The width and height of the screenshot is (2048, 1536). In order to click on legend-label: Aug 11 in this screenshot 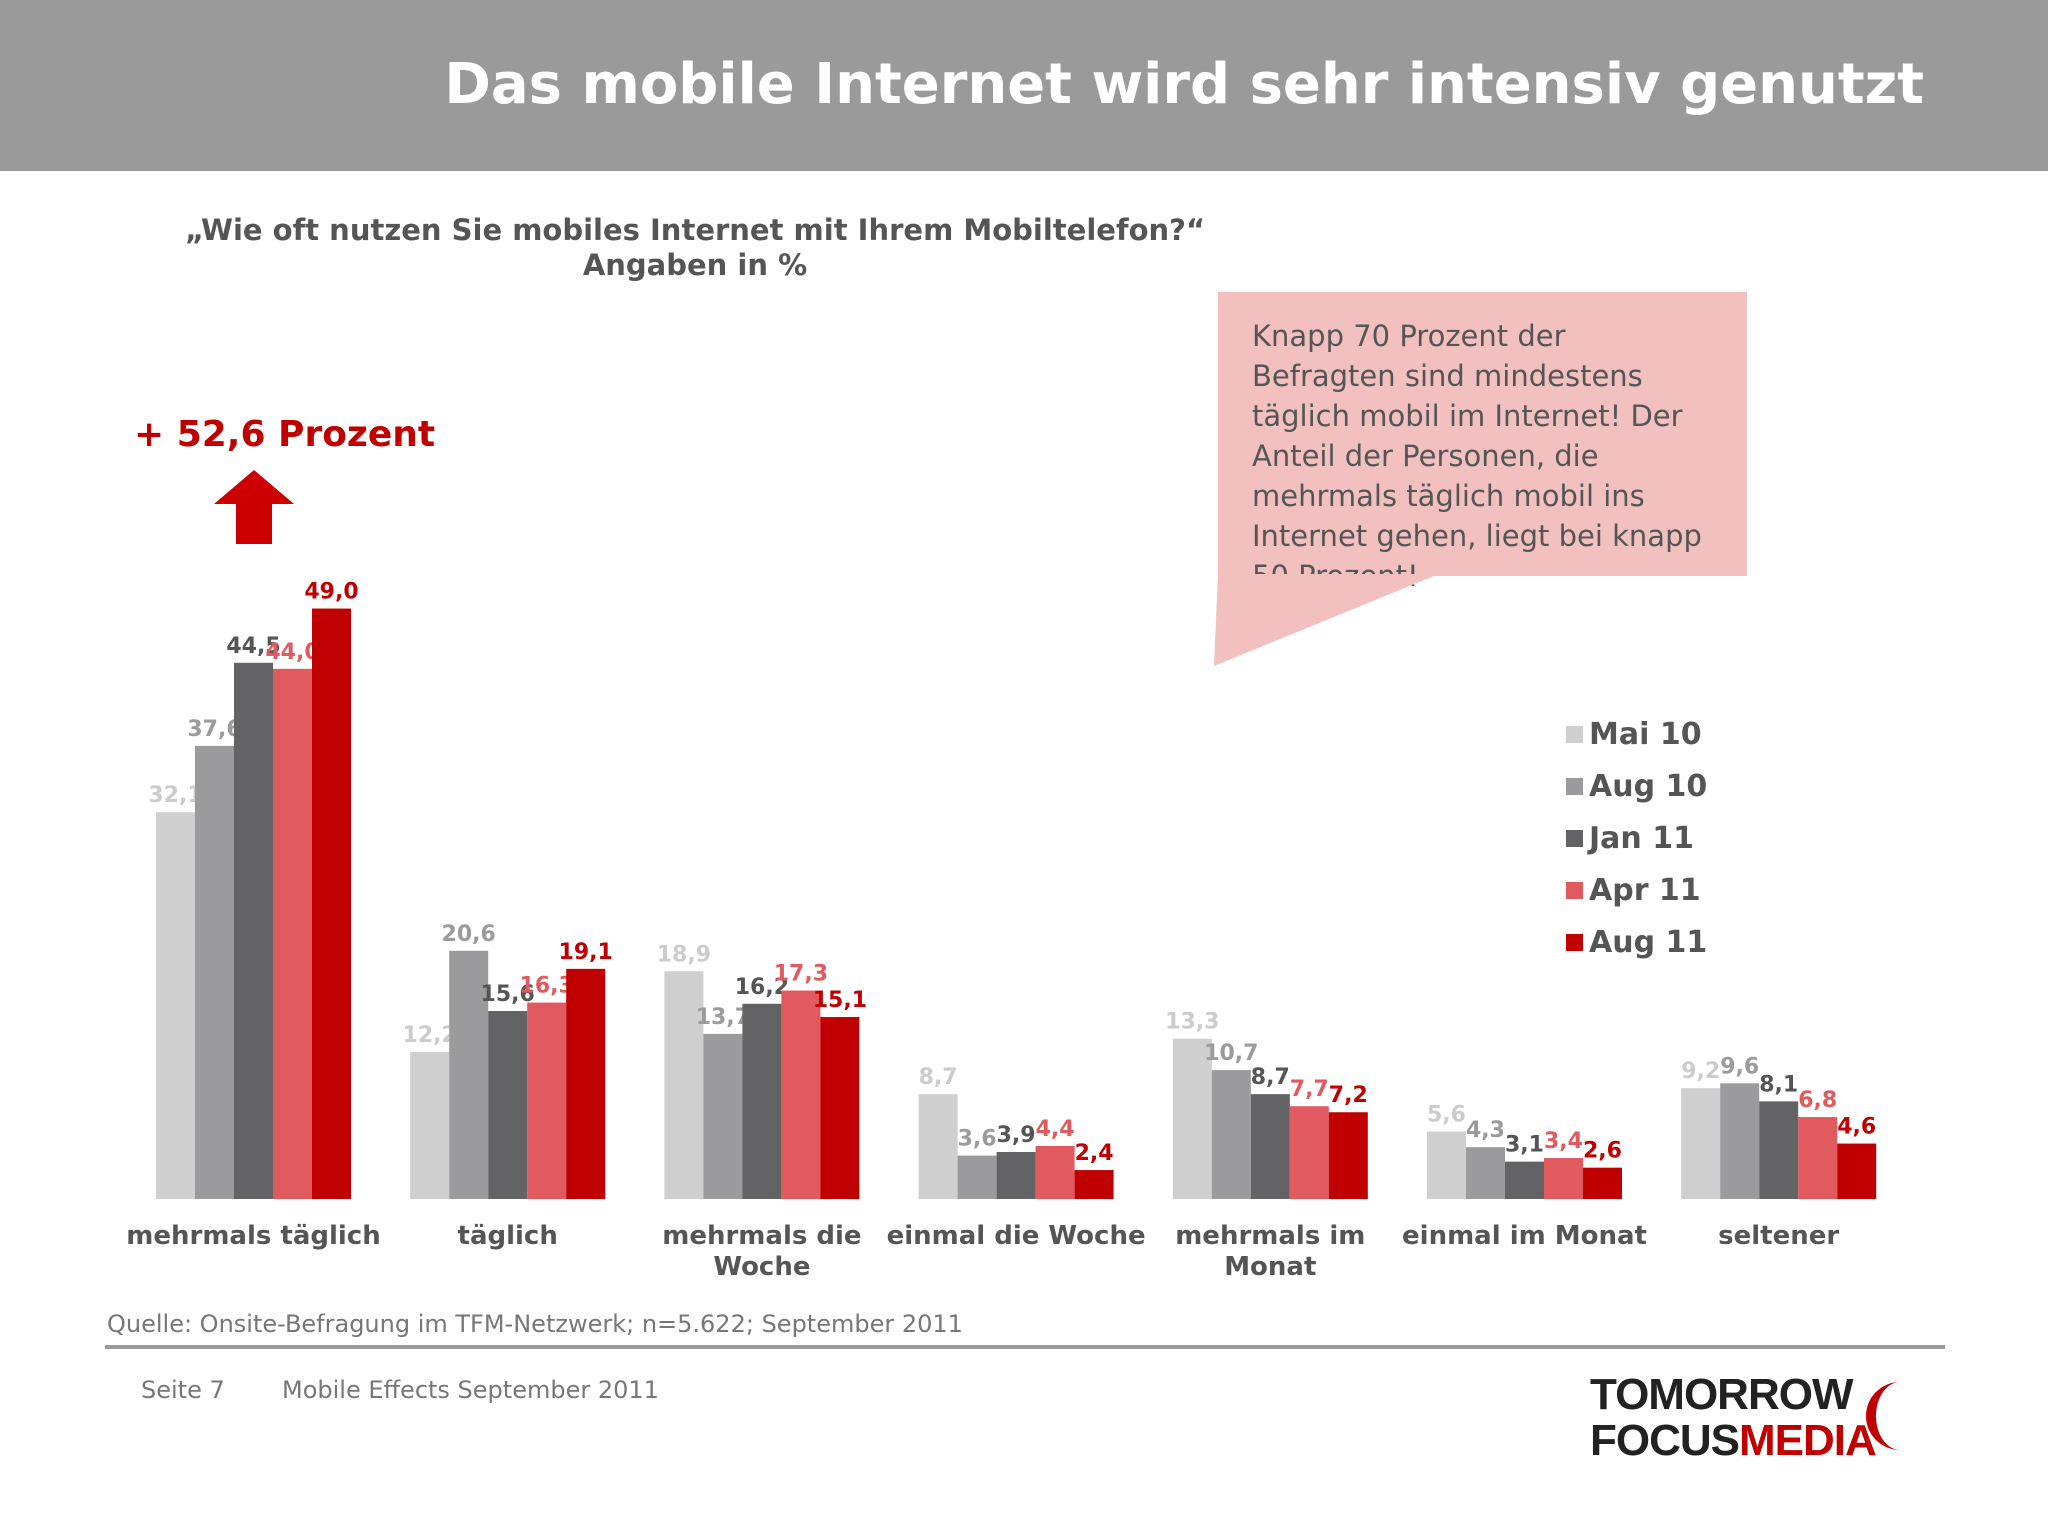, I will do `click(1648, 942)`.